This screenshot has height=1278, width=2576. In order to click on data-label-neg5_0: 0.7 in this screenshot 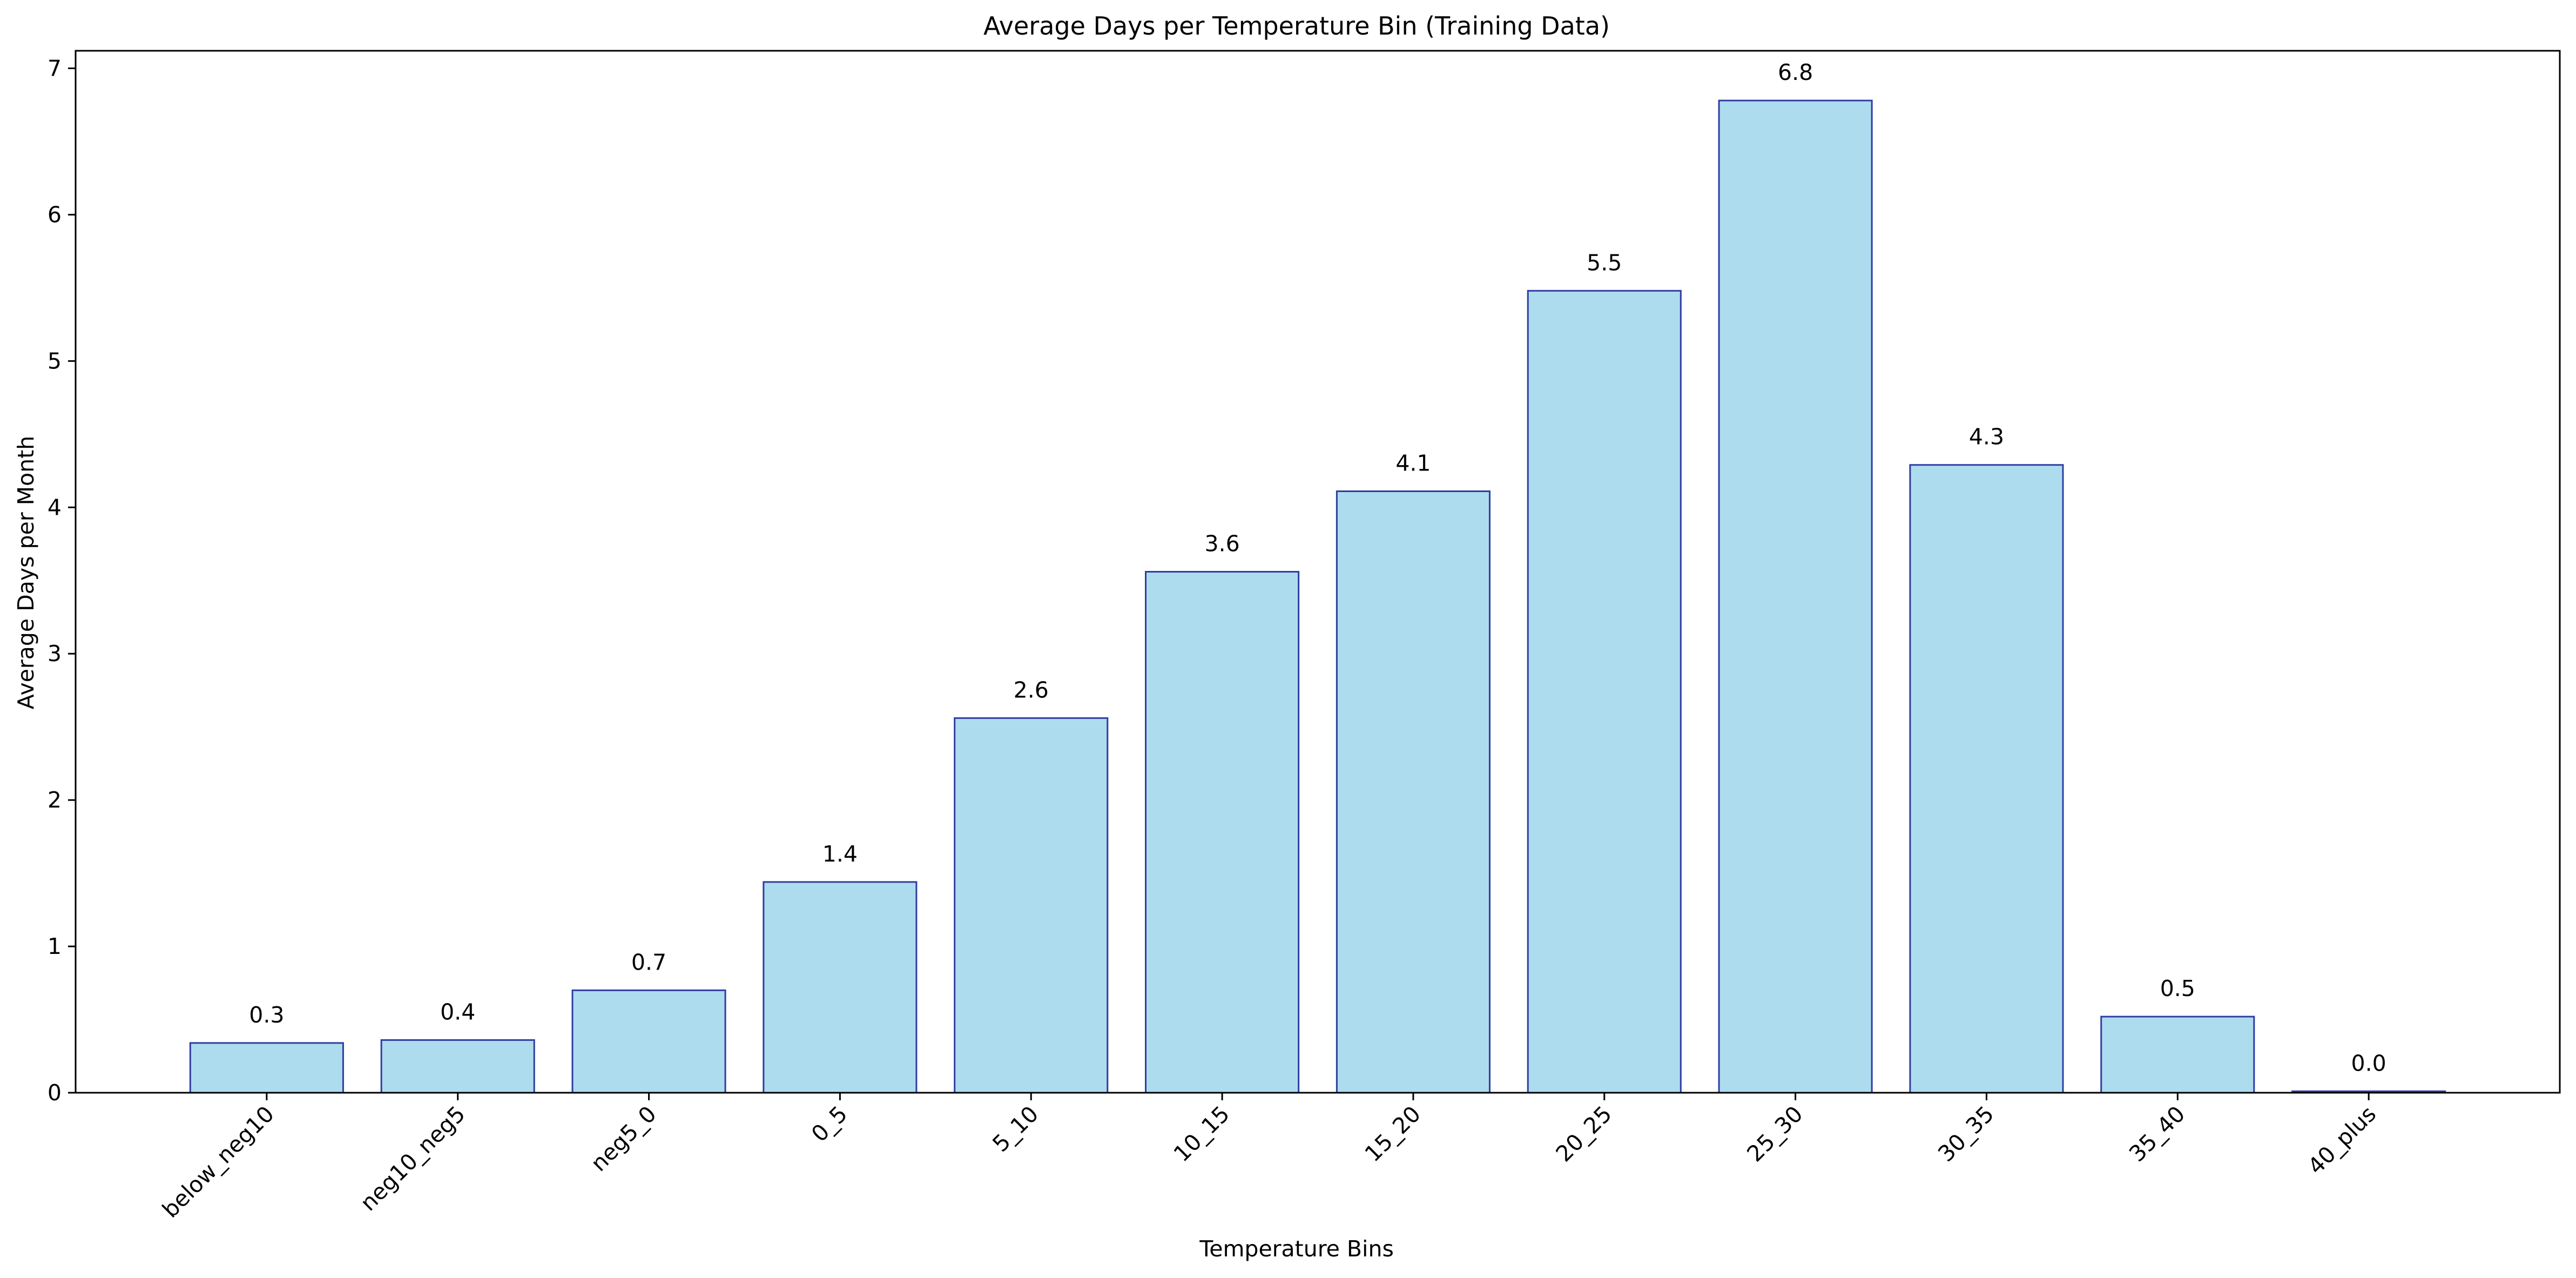, I will do `click(648, 962)`.